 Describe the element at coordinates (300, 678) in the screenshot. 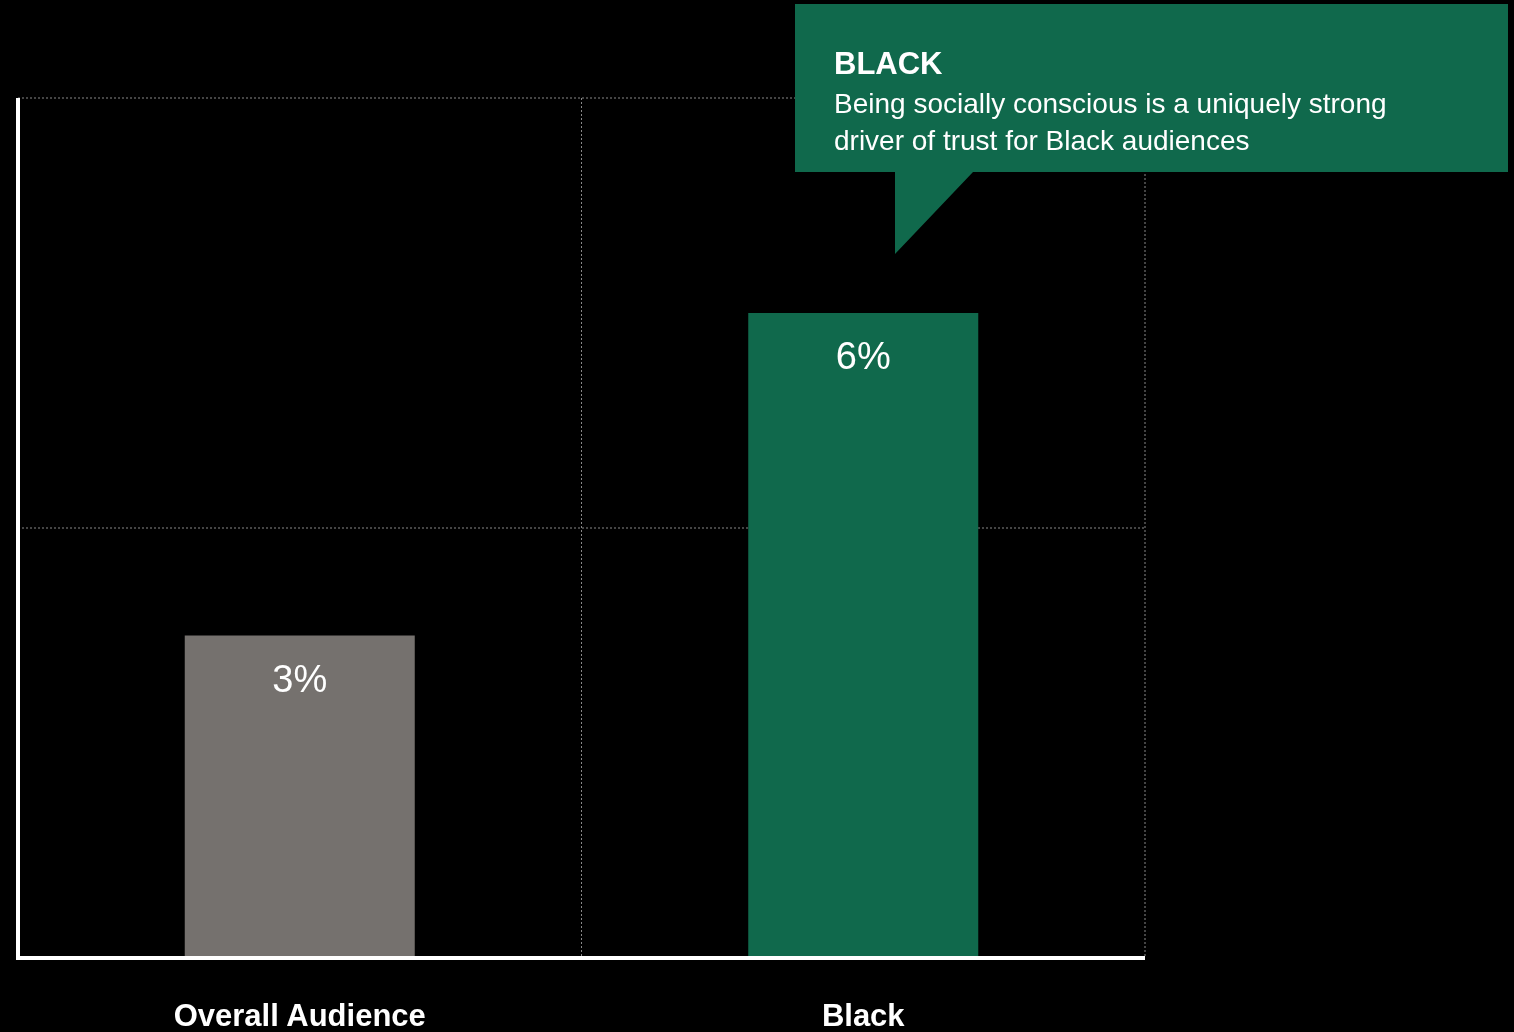

I see `data-label: 3%` at that location.